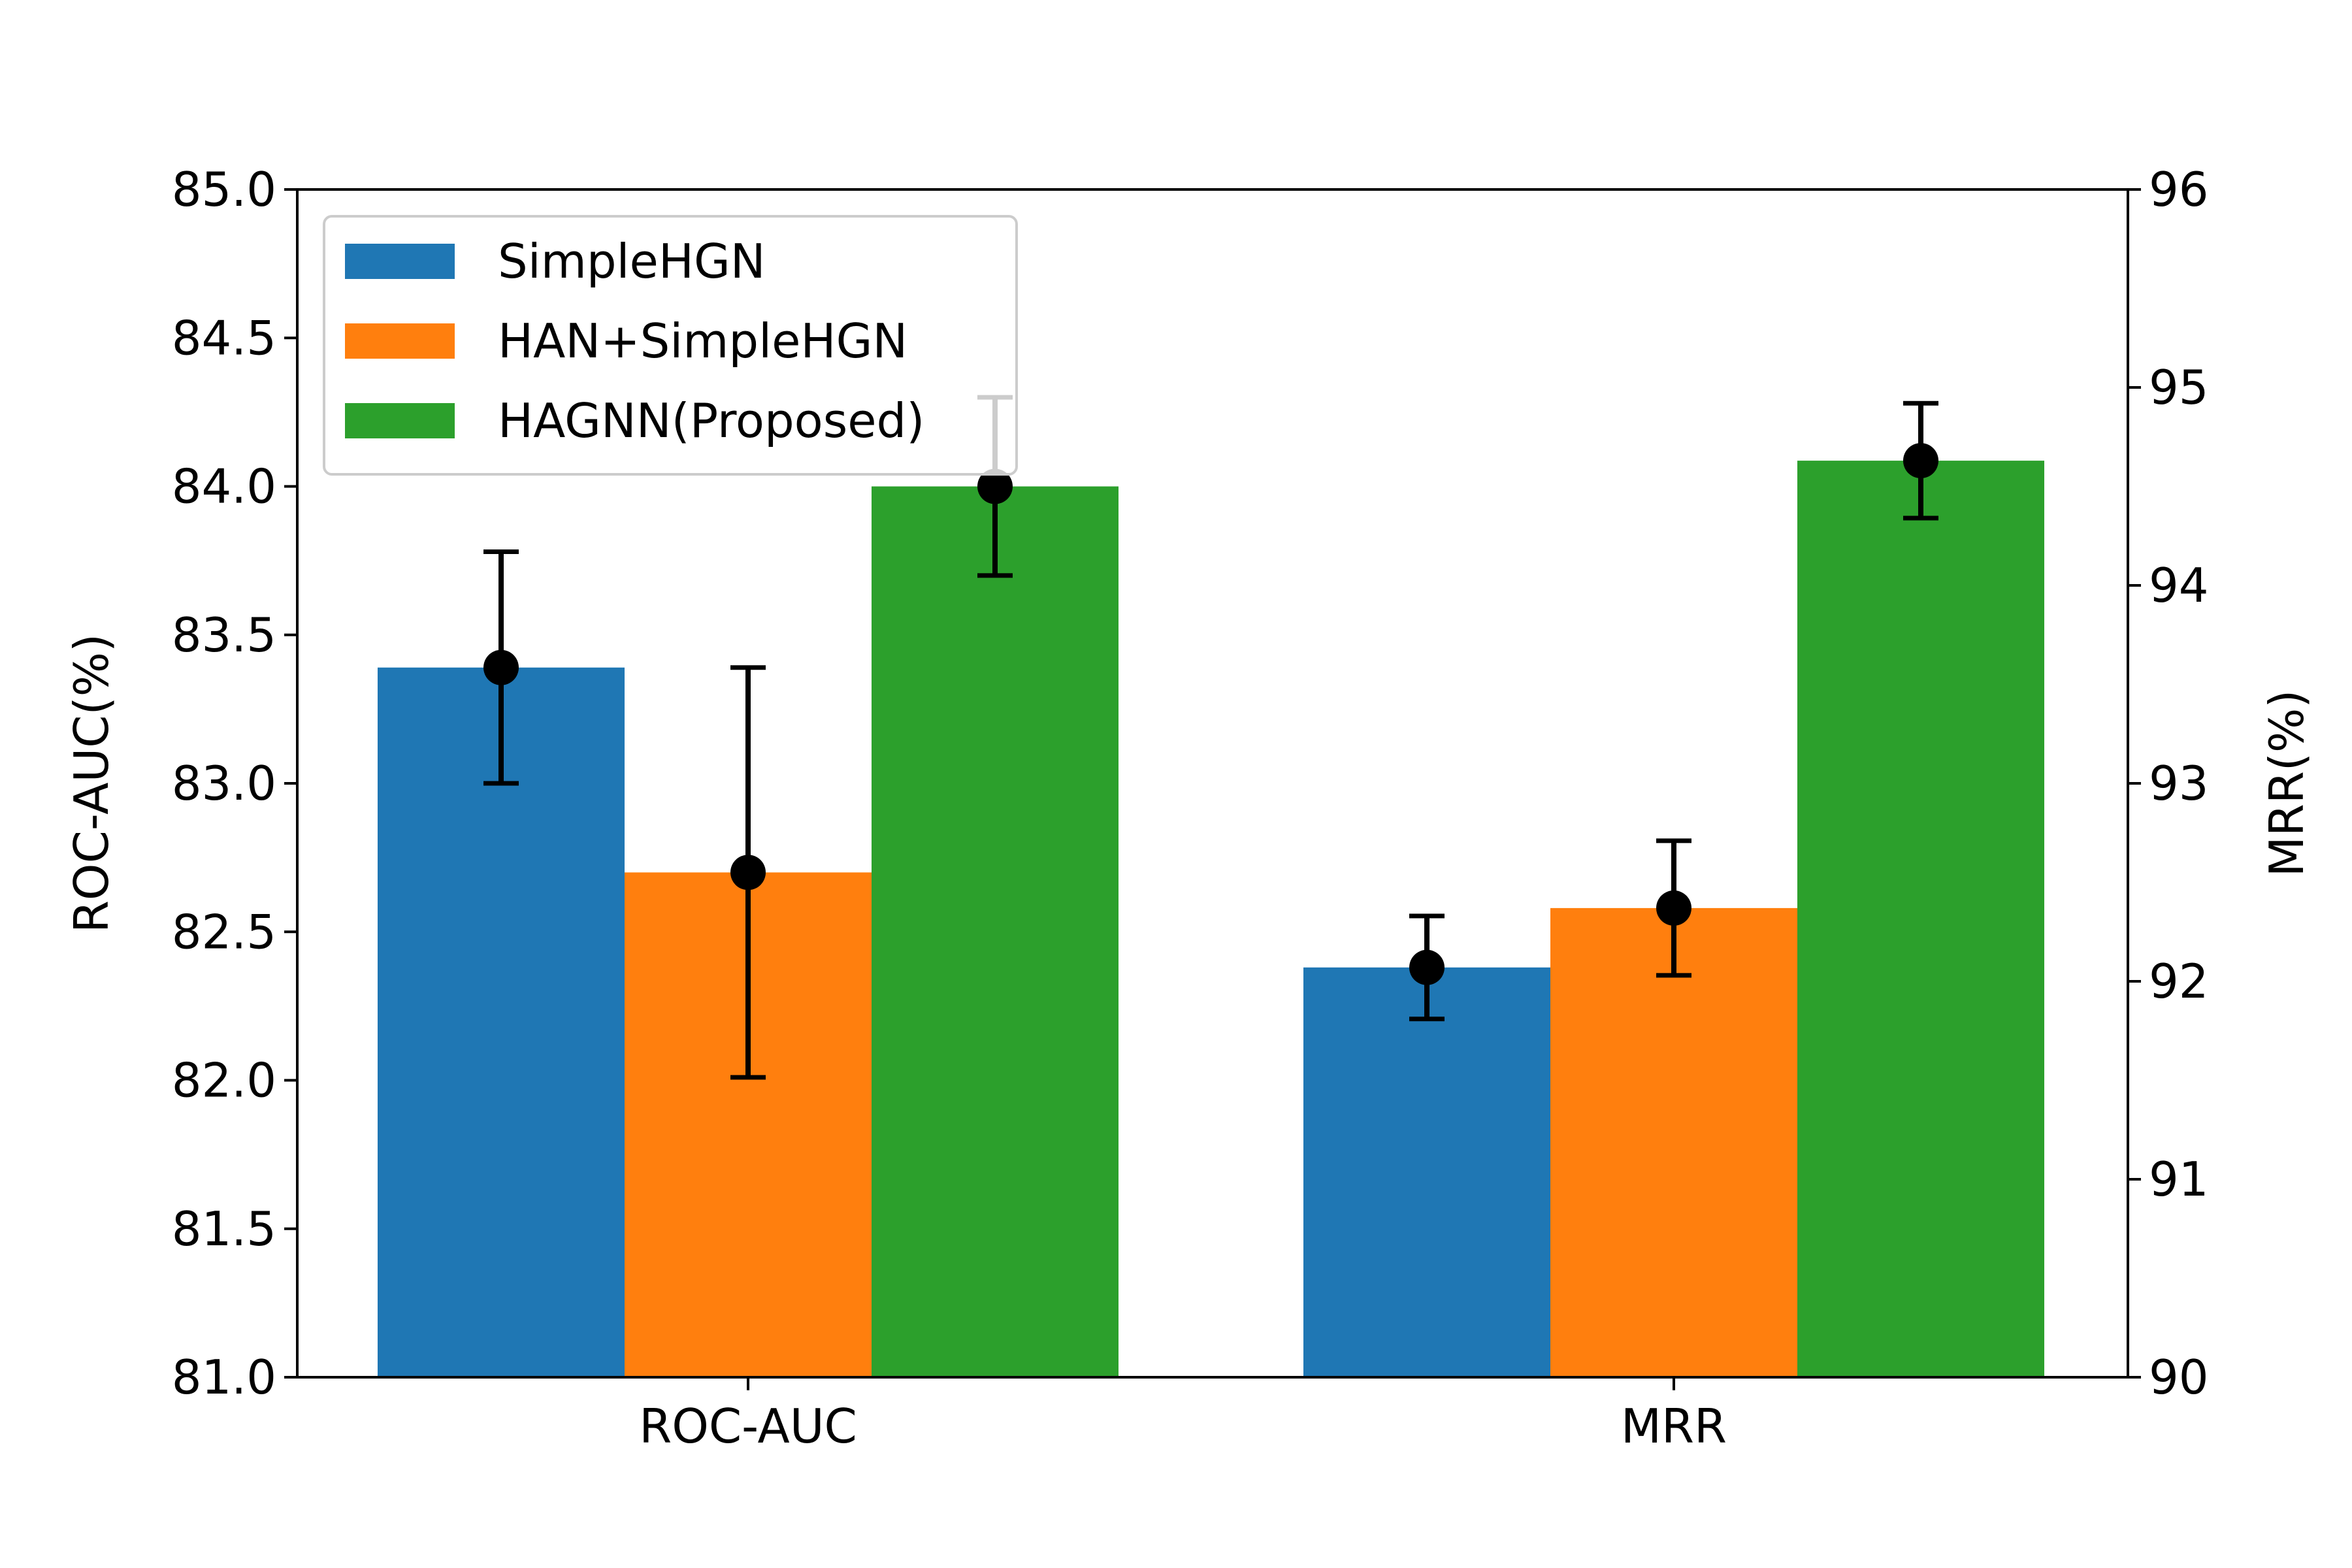 This screenshot has width=2352, height=1568. What do you see at coordinates (224, 931) in the screenshot?
I see `left-tick-label: 82.5` at bounding box center [224, 931].